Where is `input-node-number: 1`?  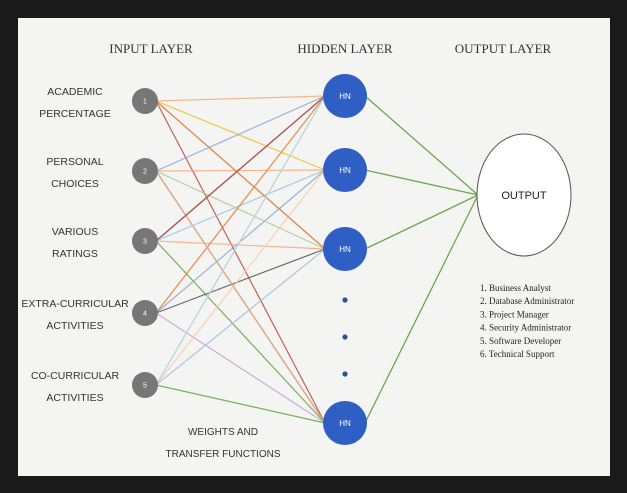
input-node-number: 1 is located at coordinates (145, 102).